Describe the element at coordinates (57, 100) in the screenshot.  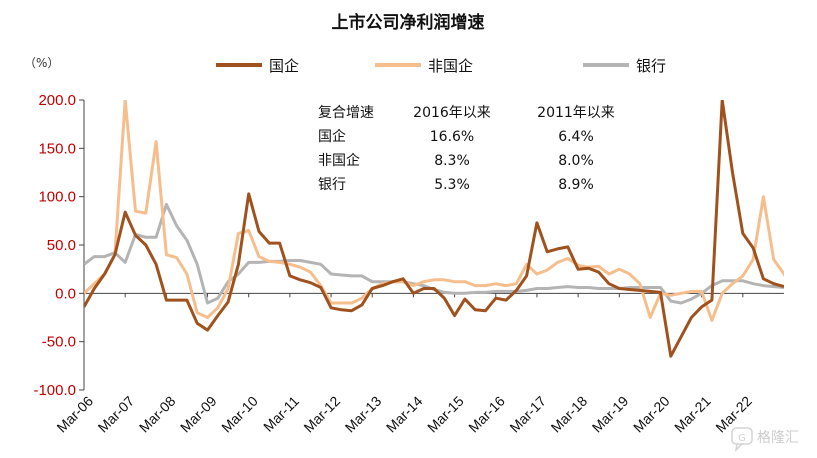
I see `y-tick-label: 200.0` at that location.